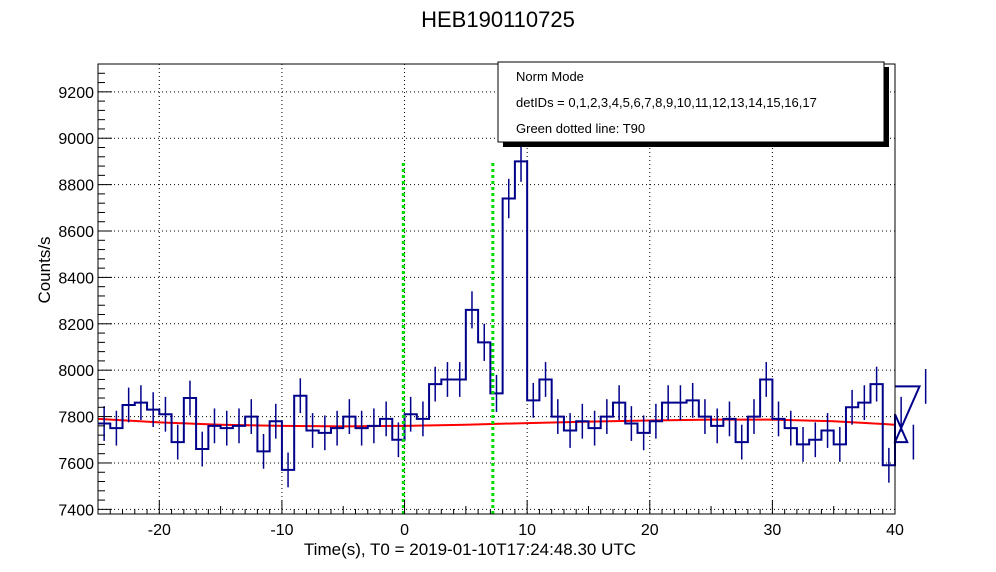 Image resolution: width=996 pixels, height=572 pixels. I want to click on y-tick-label: 7600, so click(76, 464).